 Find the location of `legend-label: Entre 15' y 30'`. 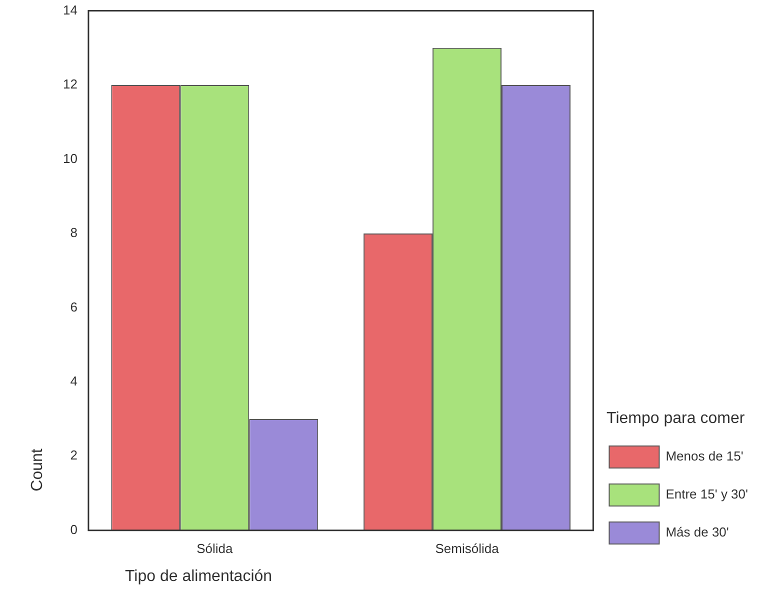

legend-label: Entre 15' y 30' is located at coordinates (707, 494).